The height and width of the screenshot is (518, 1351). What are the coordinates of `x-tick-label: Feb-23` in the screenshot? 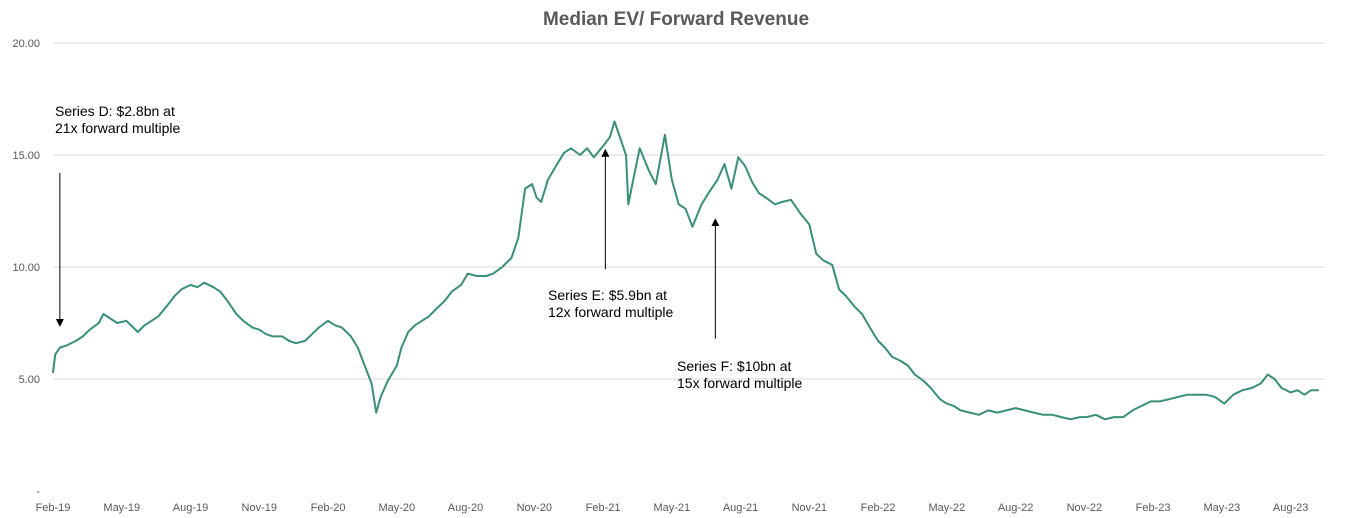 It's located at (1153, 508).